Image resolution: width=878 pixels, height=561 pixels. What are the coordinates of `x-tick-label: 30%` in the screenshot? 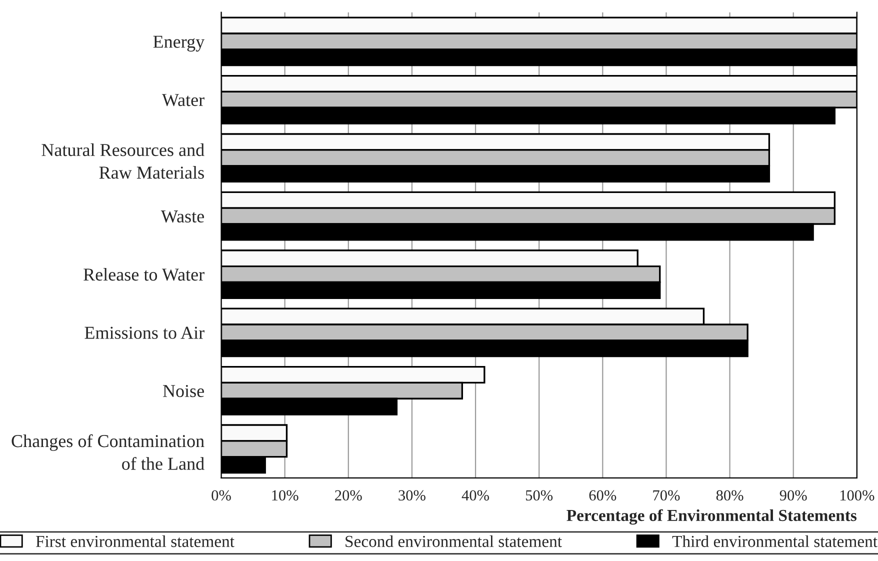 It's located at (412, 495).